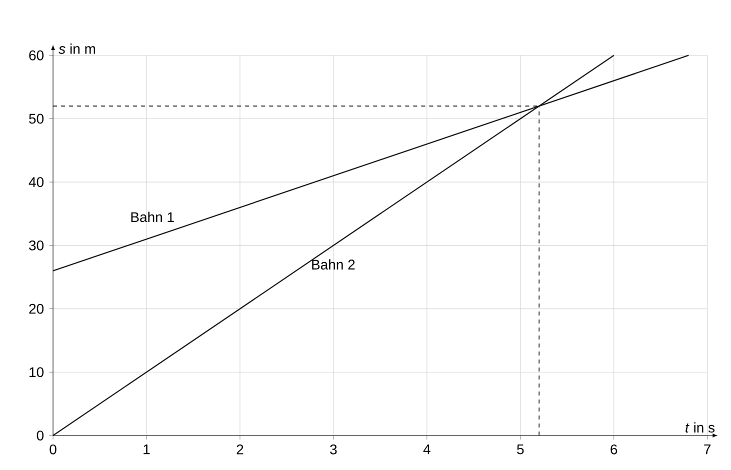  Describe the element at coordinates (36, 119) in the screenshot. I see `y-tick-label: 50` at that location.